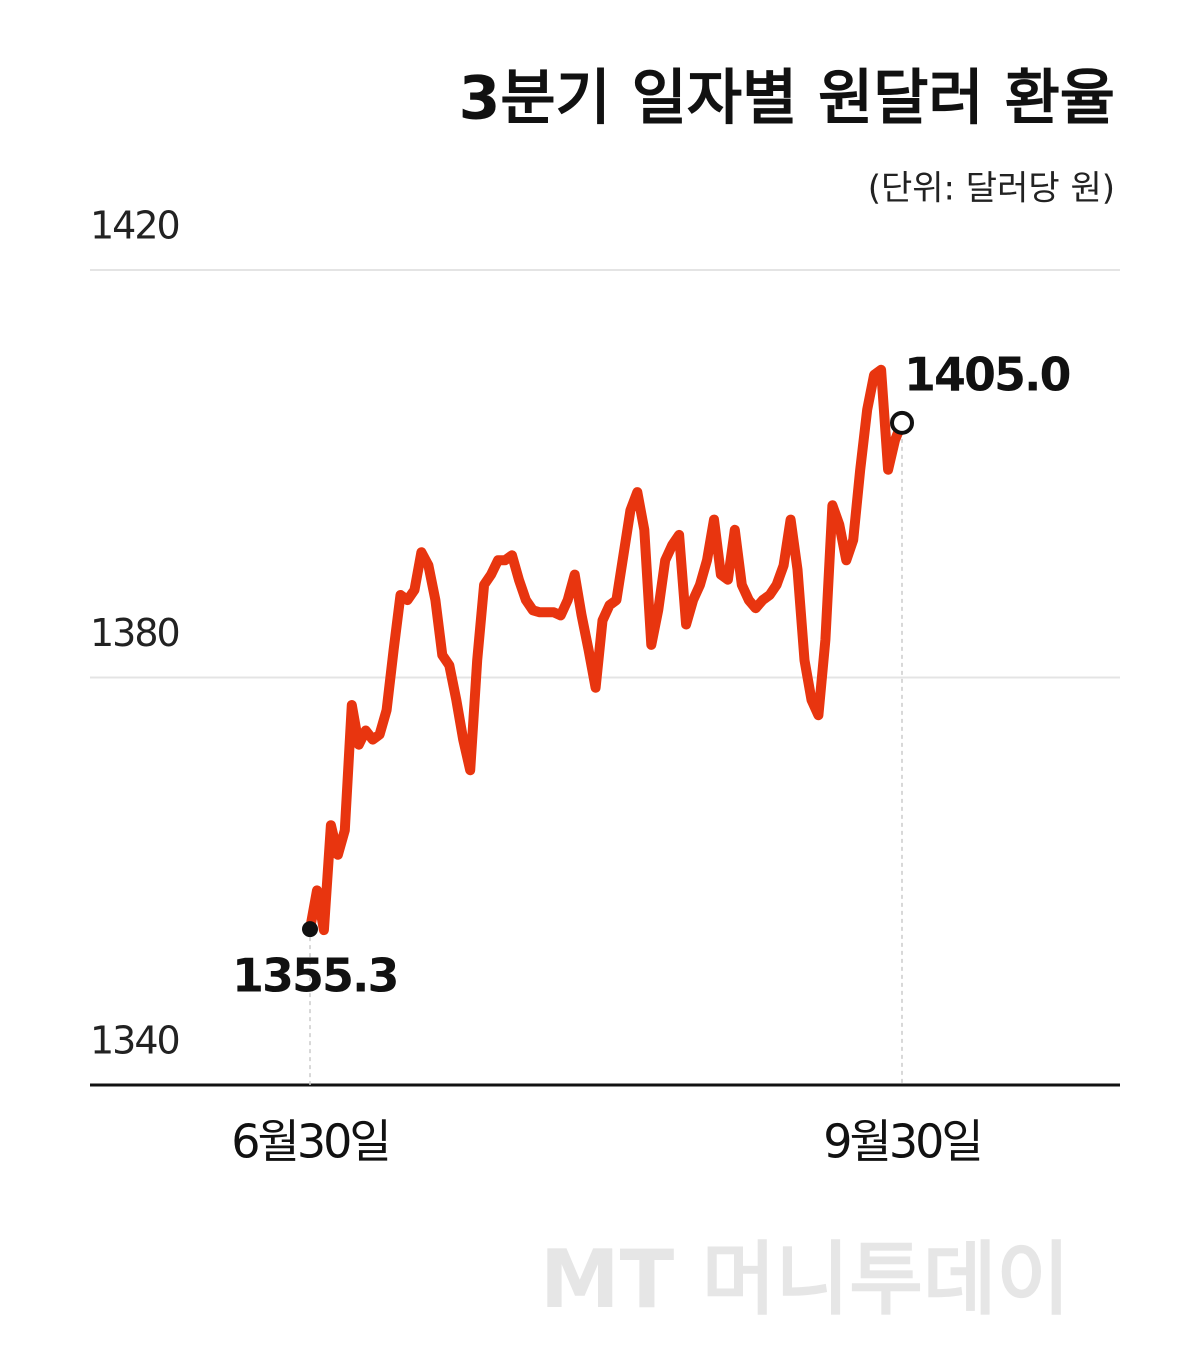 The image size is (1200, 1366). What do you see at coordinates (309, 1142) in the screenshot?
I see `x-tick-label: 6월30일` at bounding box center [309, 1142].